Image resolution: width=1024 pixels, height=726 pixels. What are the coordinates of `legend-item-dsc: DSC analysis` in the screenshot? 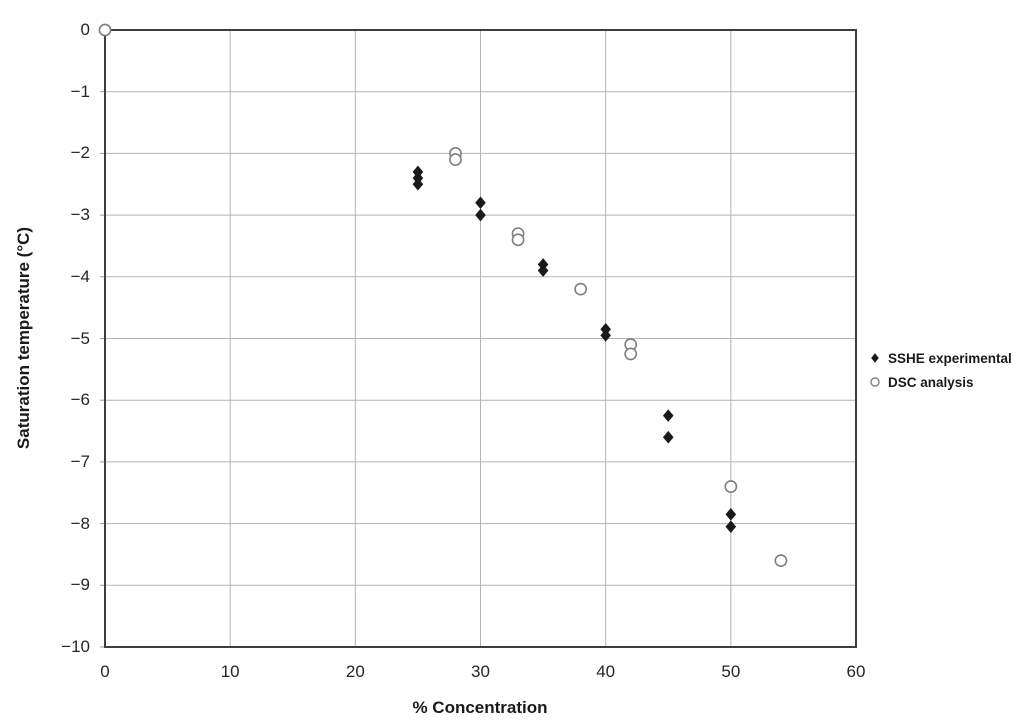 It's located at (940, 382).